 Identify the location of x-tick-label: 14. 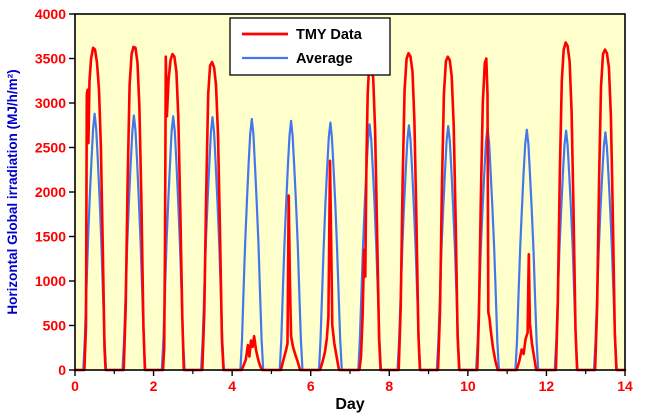
(625, 386).